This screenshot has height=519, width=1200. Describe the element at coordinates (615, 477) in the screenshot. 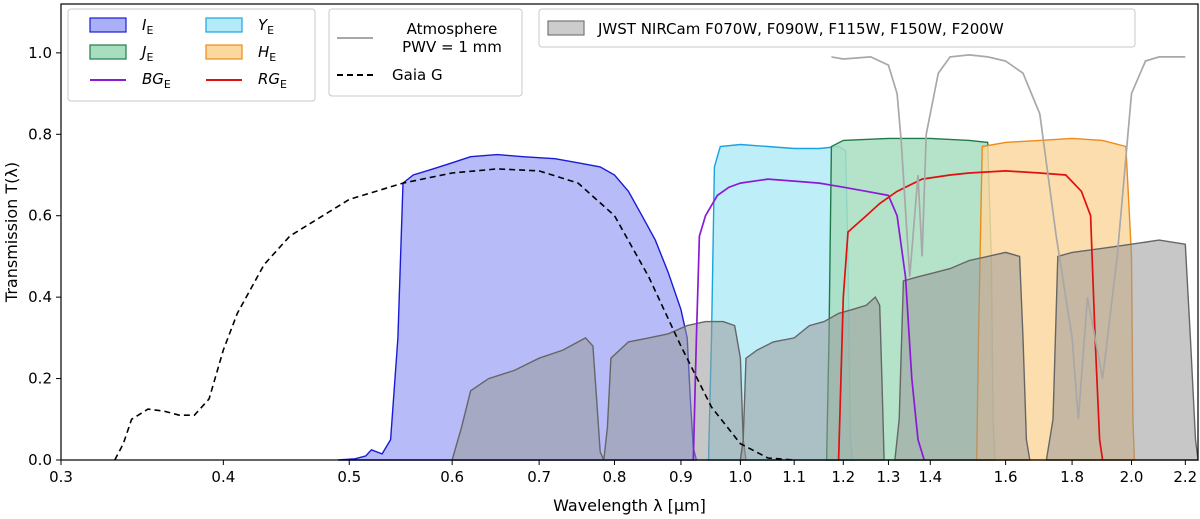

I see `x-tick-label: 0.8` at that location.